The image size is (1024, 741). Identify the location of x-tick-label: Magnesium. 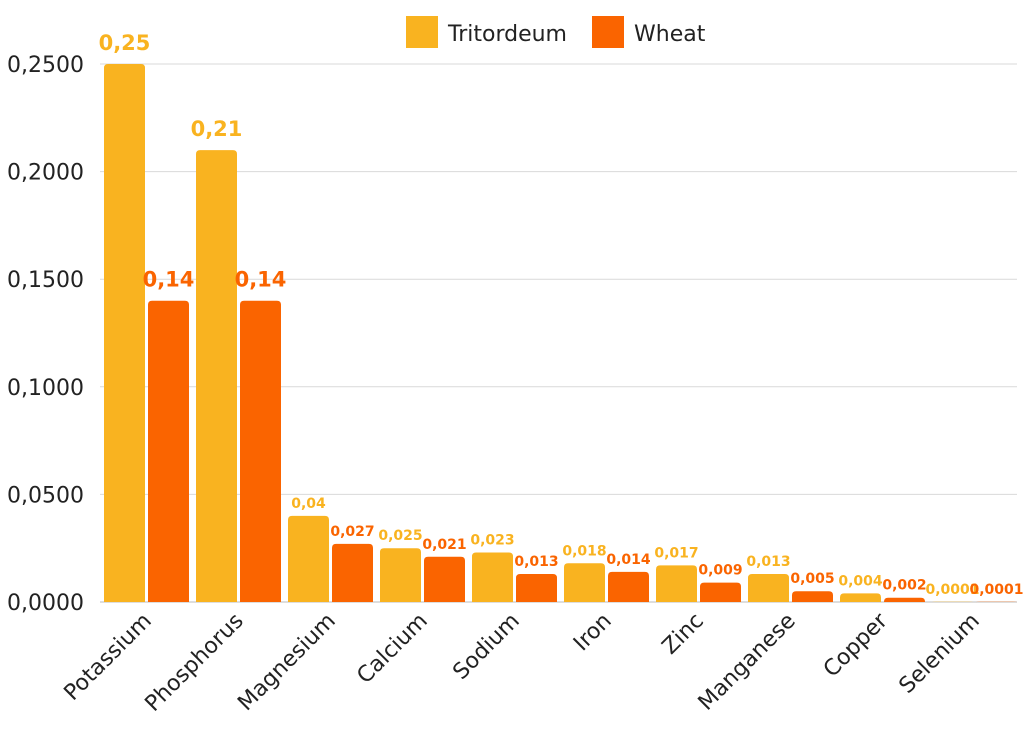
(286, 662).